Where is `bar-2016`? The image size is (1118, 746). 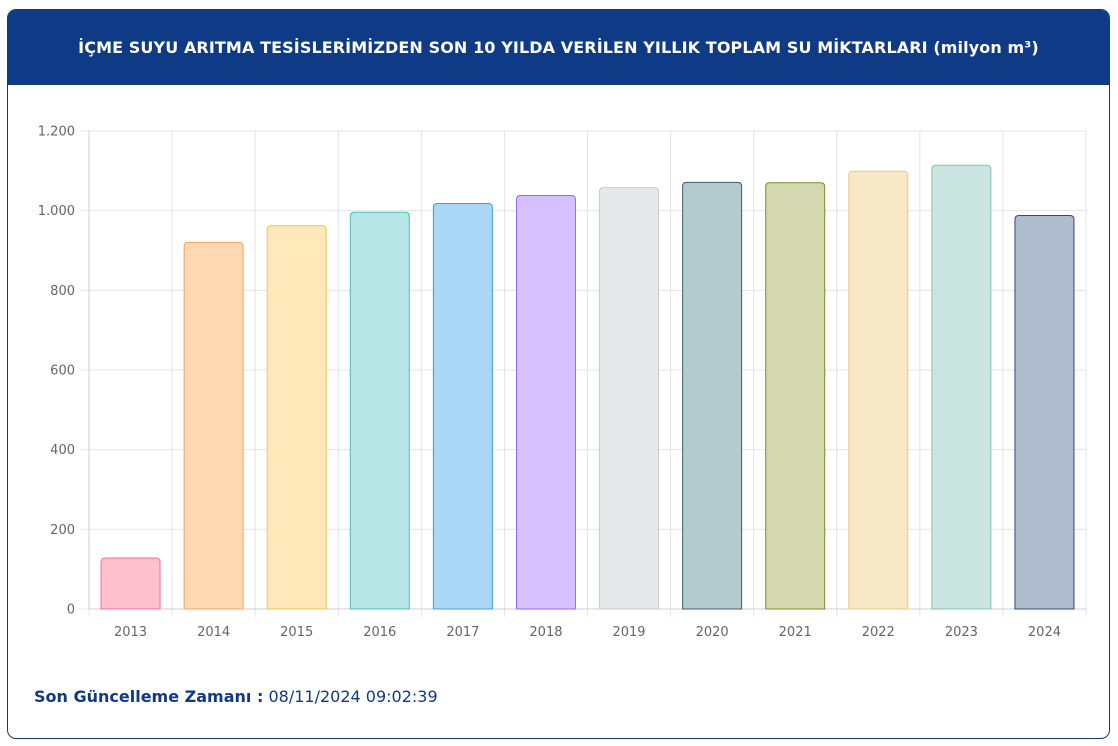 bar-2016 is located at coordinates (379, 410).